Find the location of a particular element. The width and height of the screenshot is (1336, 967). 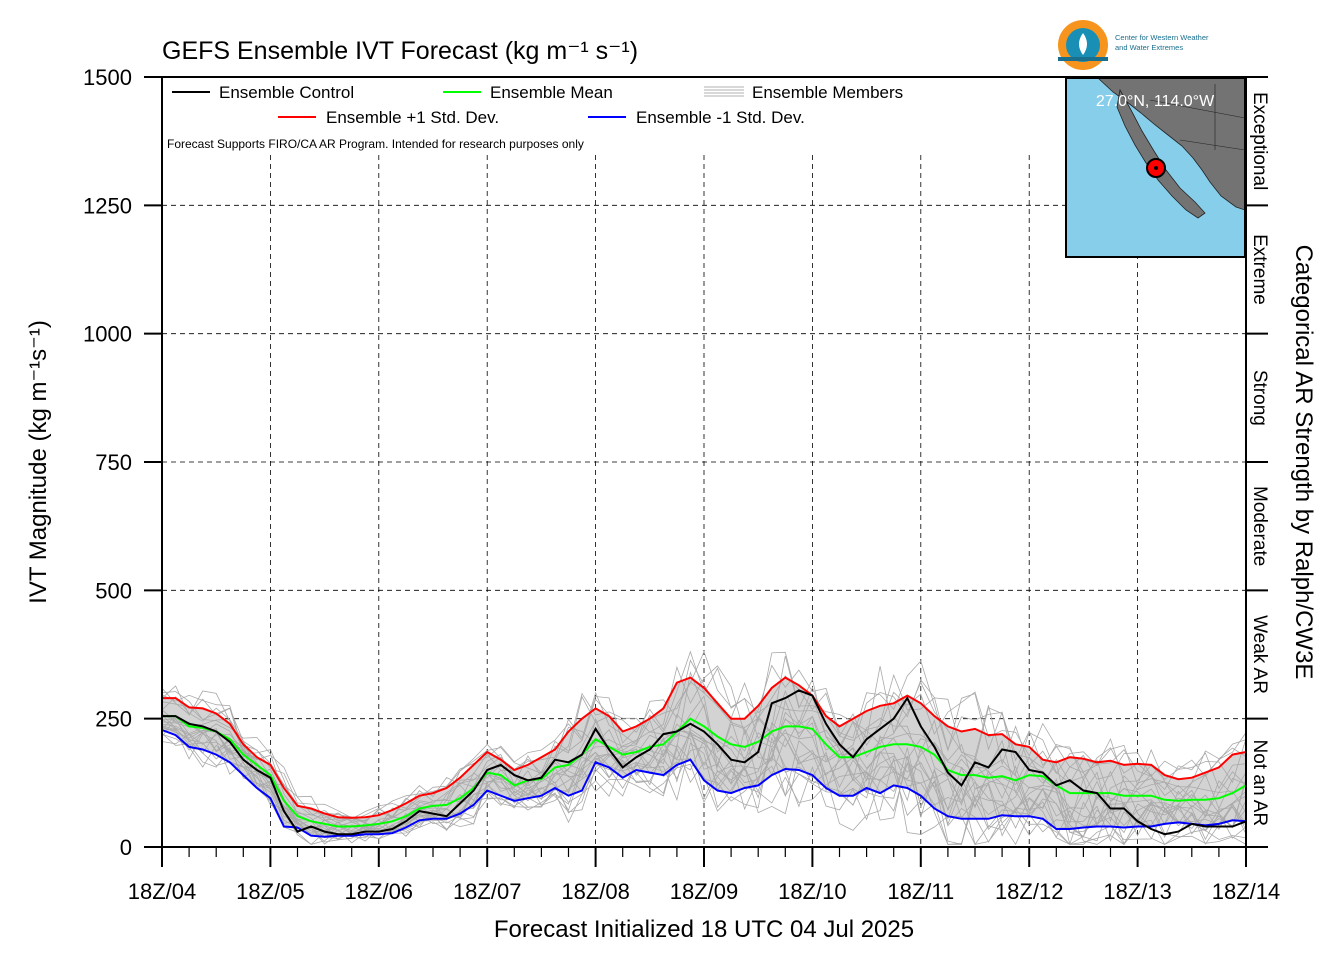

x-tick-label: 18Z/06 is located at coordinates (379, 891).